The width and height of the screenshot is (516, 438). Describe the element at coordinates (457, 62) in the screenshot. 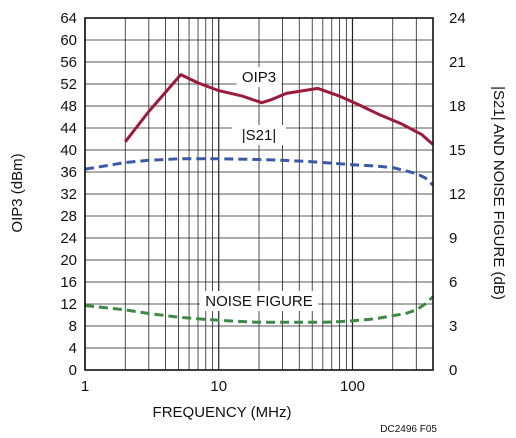

I see `right-tick-label: 21` at that location.